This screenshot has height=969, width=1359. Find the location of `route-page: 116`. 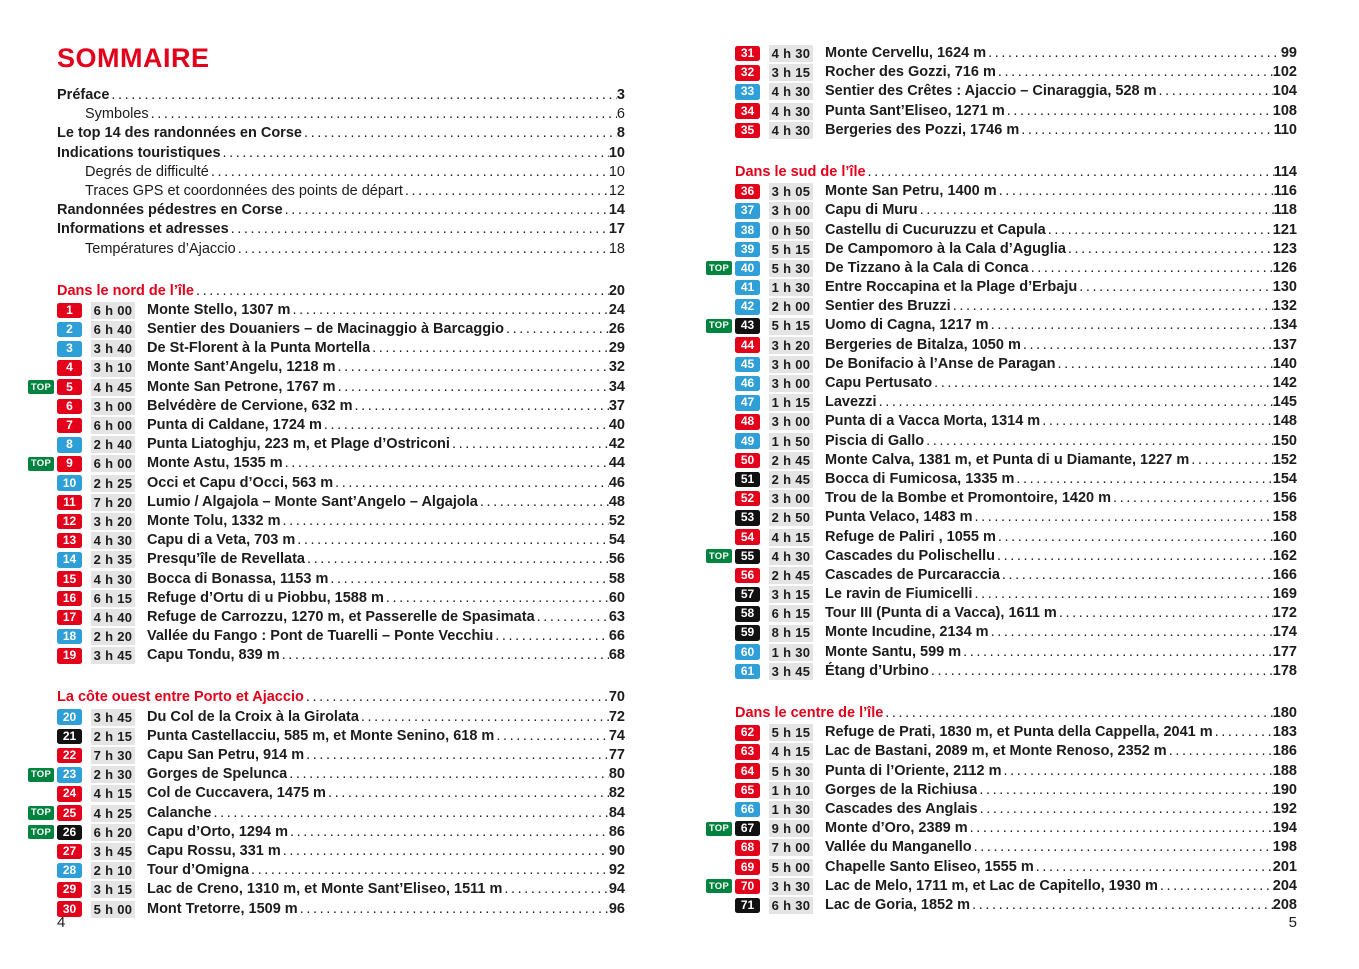

route-page: 116 is located at coordinates (1285, 191).